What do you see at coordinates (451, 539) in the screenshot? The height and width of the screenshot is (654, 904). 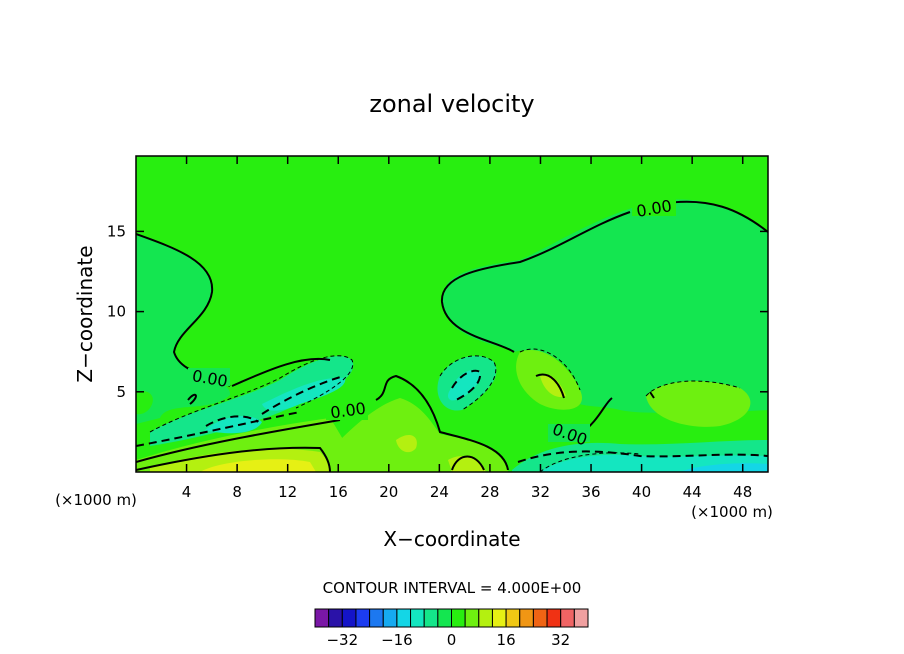 I see `x-axis-label: X−coordinate` at bounding box center [451, 539].